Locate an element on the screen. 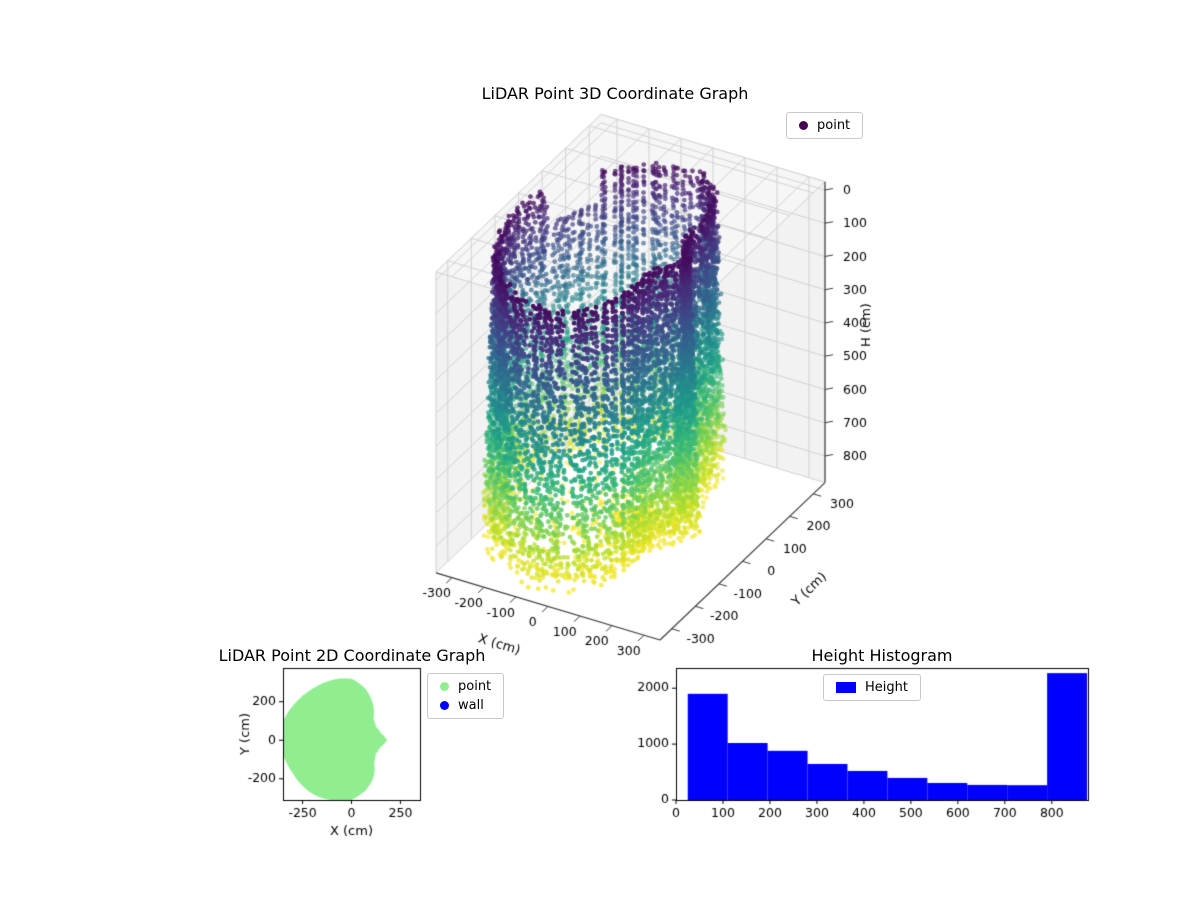 The height and width of the screenshot is (900, 1200). legend-3d: point is located at coordinates (825, 125).